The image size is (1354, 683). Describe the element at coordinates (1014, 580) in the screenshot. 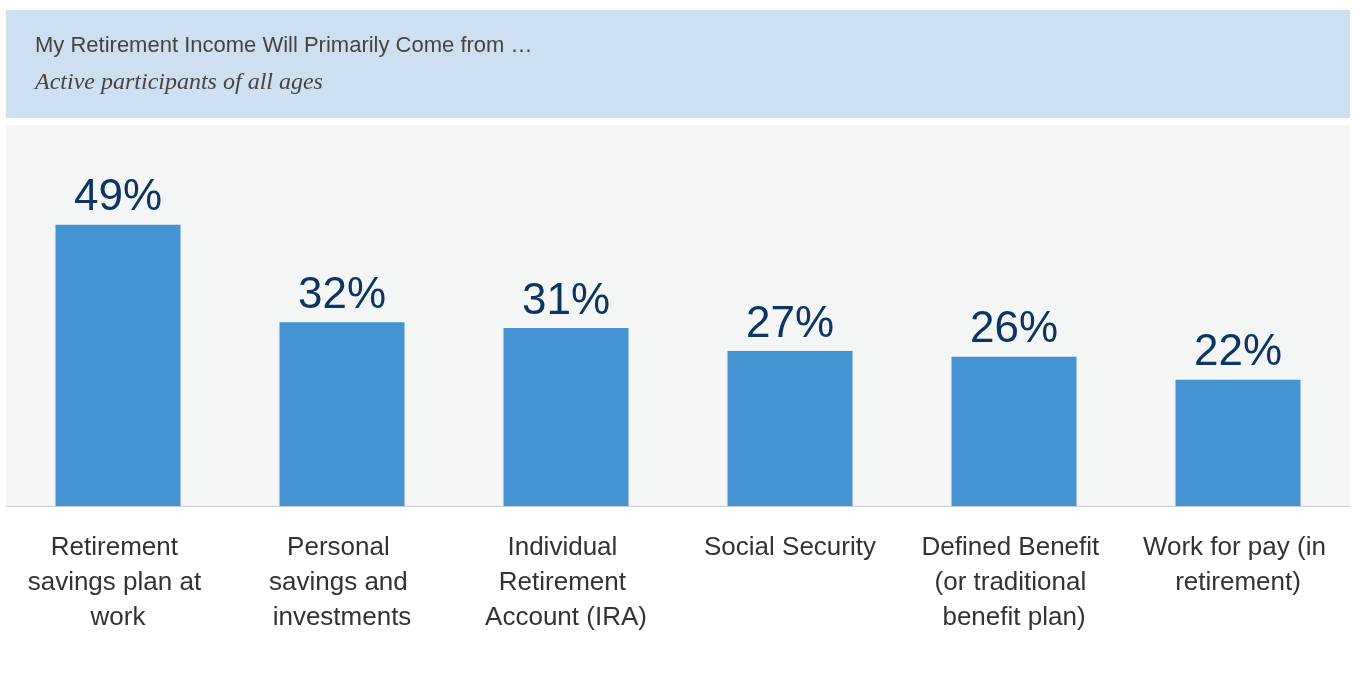

I see `x-tick-label: Defined Benefit (or traditional benefit plan)` at that location.